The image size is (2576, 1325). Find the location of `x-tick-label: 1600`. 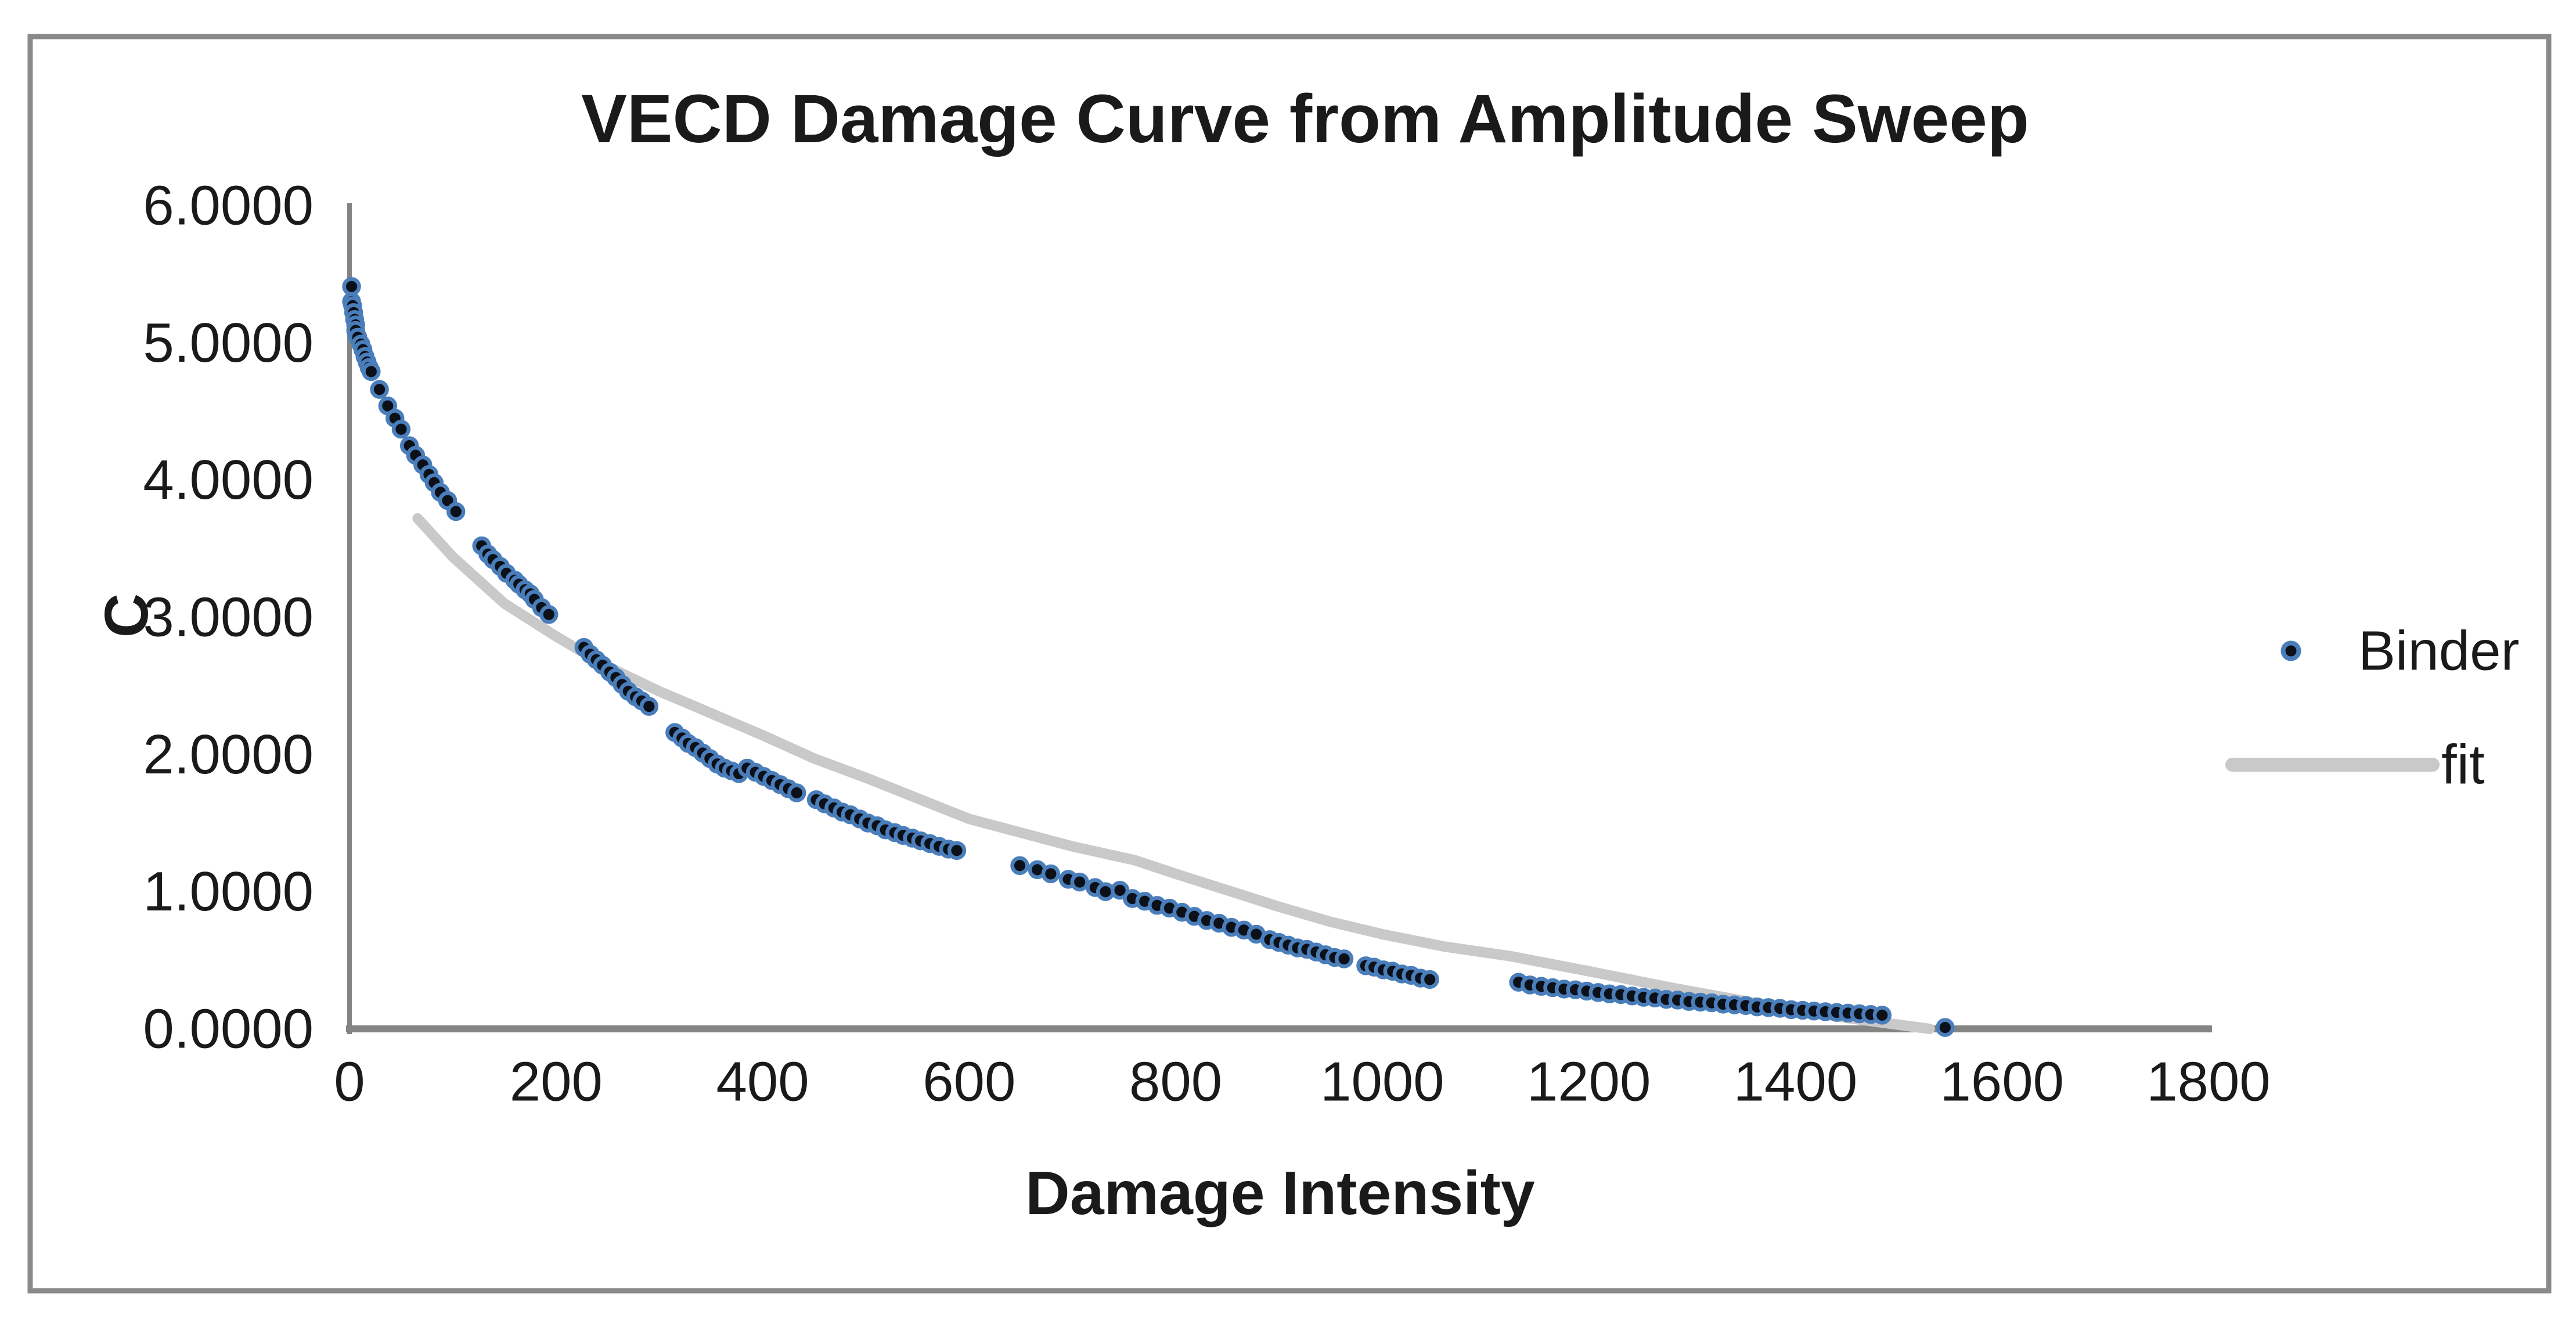

x-tick-label: 1600 is located at coordinates (2002, 1082).